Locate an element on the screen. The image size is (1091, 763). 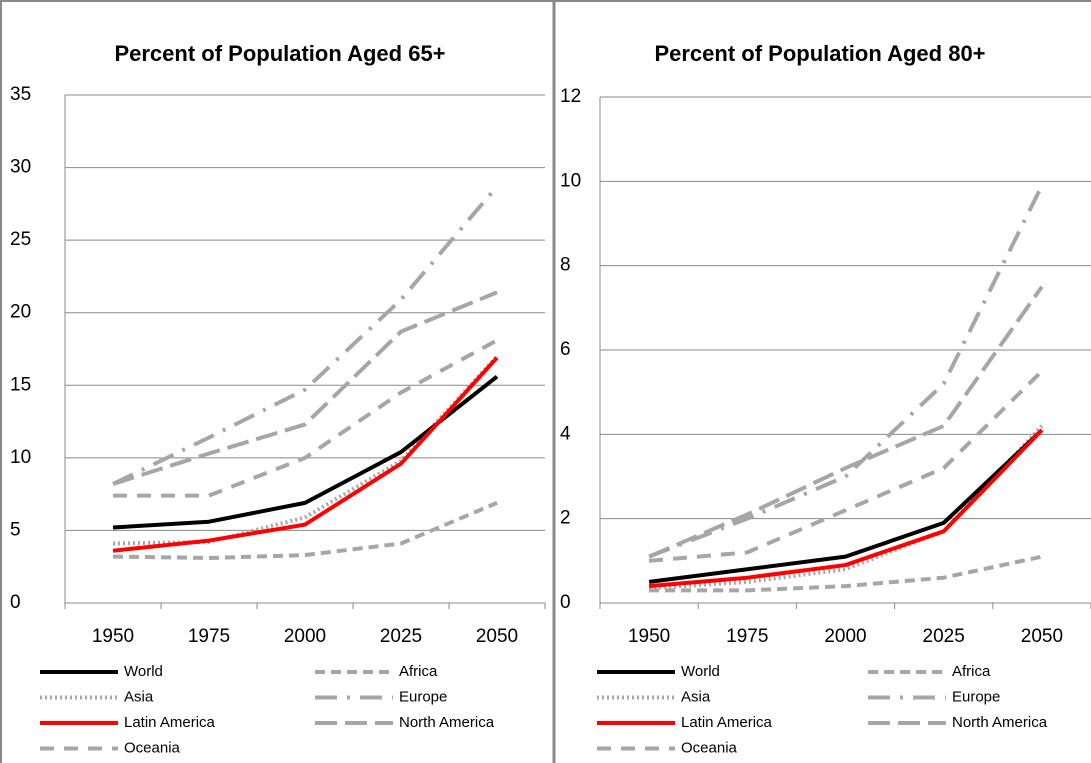
y-tick-label: 25 is located at coordinates (20, 239).